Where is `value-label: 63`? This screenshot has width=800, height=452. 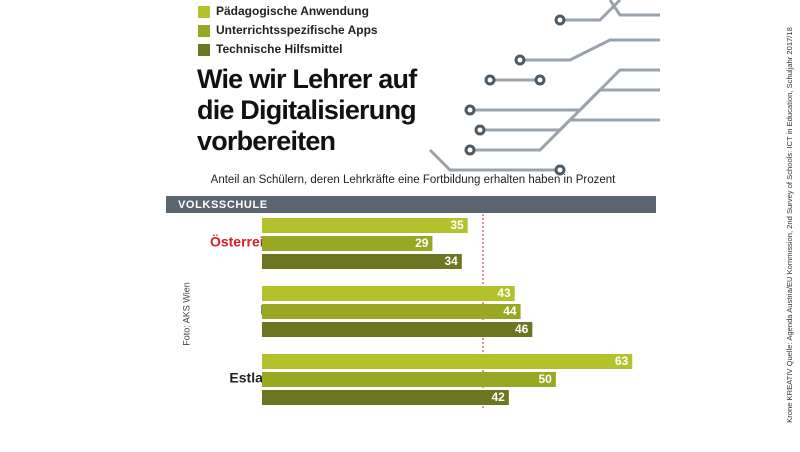
value-label: 63 is located at coordinates (622, 361).